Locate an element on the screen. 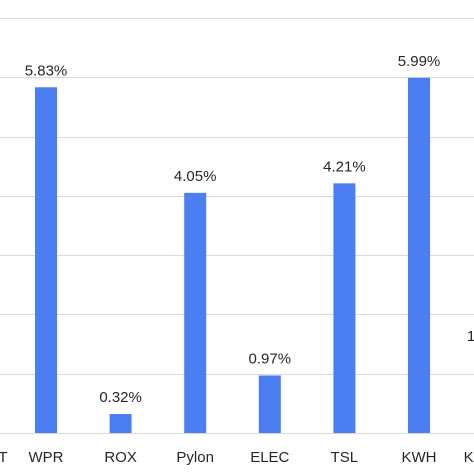 The height and width of the screenshot is (474, 474). bar-rox is located at coordinates (120, 423).